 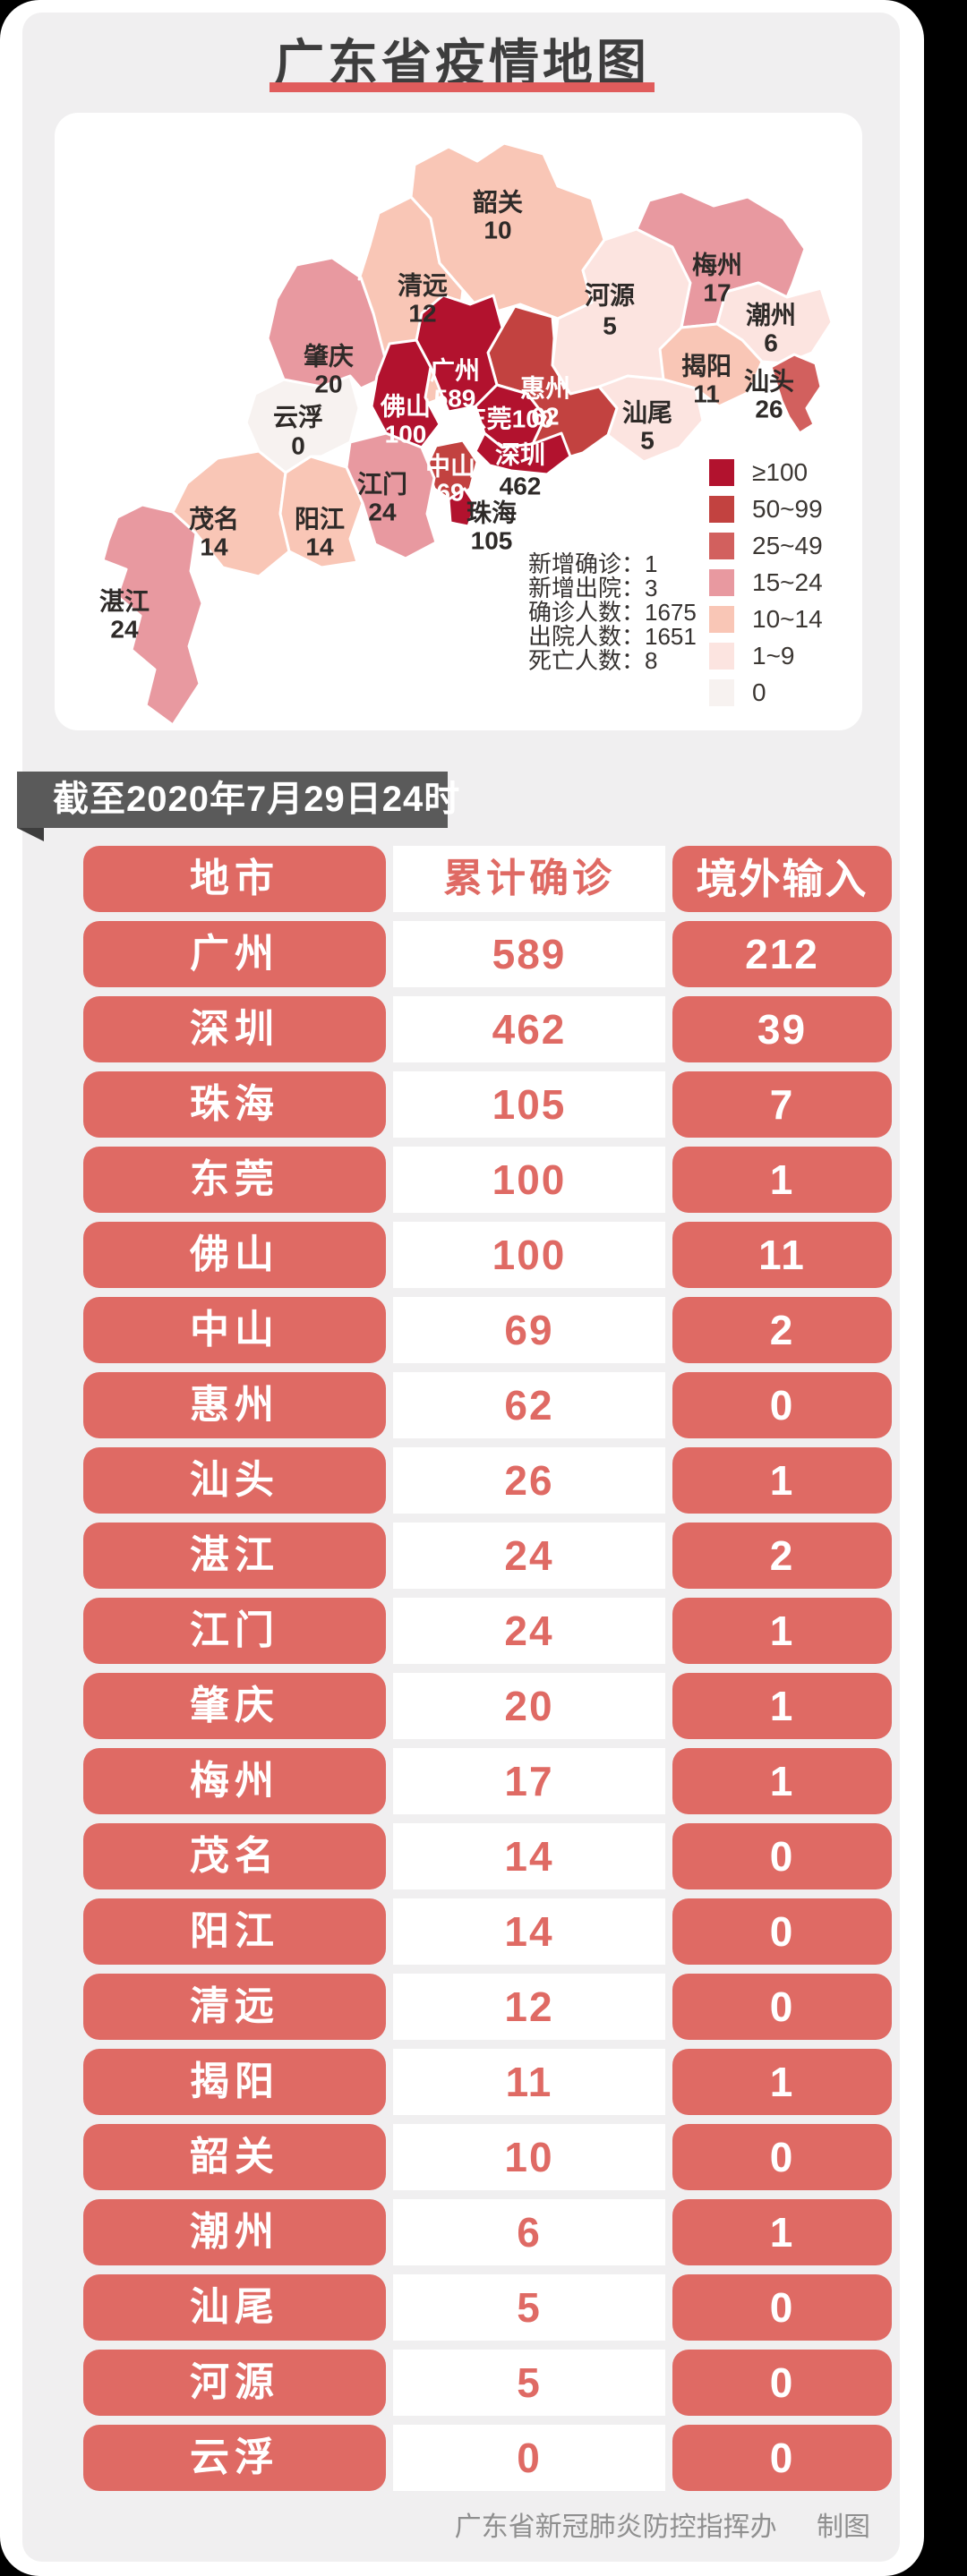 What do you see at coordinates (234, 879) in the screenshot?
I see `header-cell: 地市` at bounding box center [234, 879].